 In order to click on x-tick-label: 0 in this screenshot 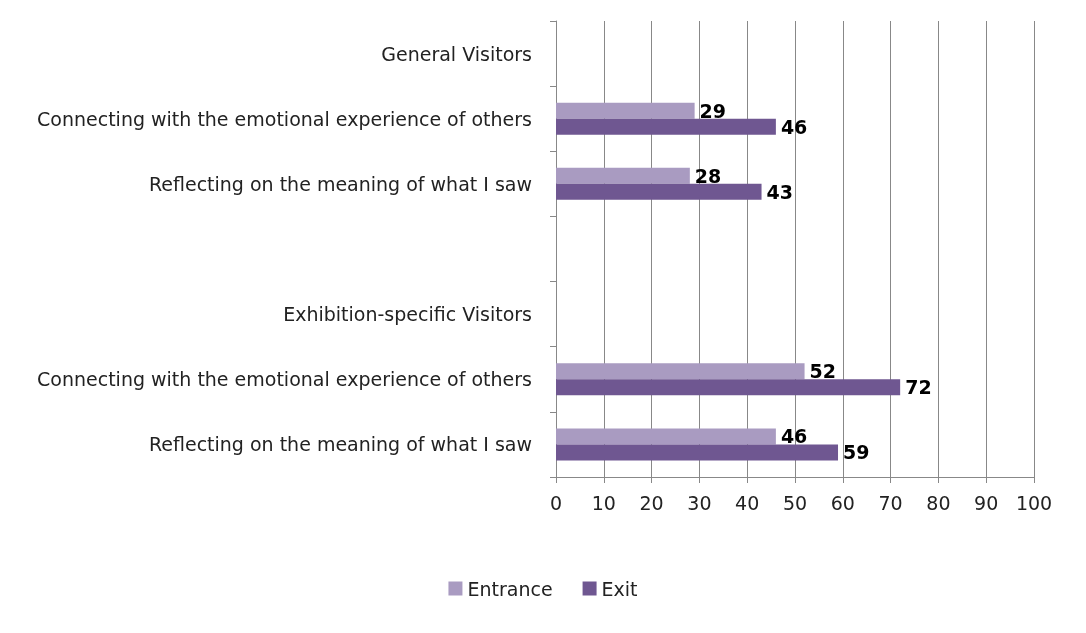, I will do `click(556, 502)`.